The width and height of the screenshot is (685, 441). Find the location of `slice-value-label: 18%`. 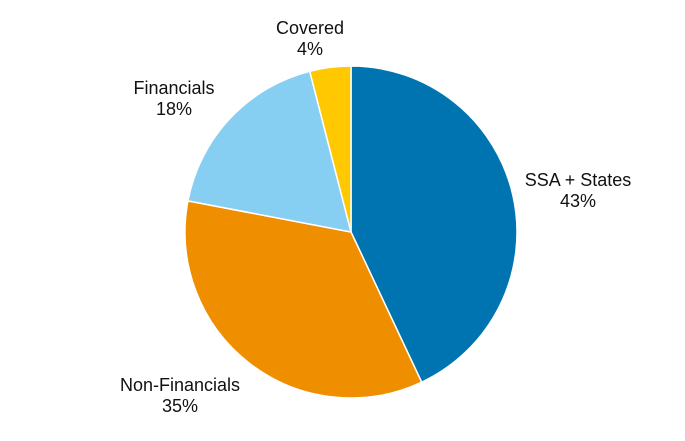

slice-value-label: 18% is located at coordinates (174, 109).